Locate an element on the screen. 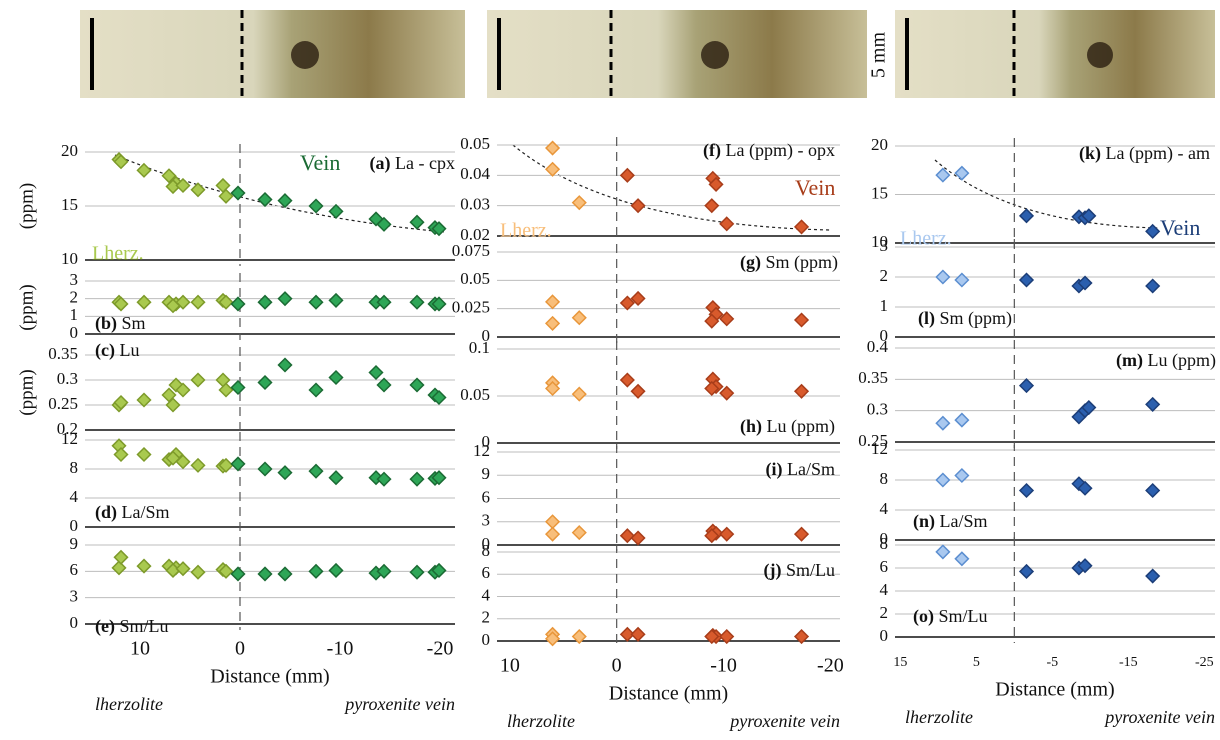 The height and width of the screenshot is (740, 1220). panel-title: Sm (ppm) is located at coordinates (976, 318).